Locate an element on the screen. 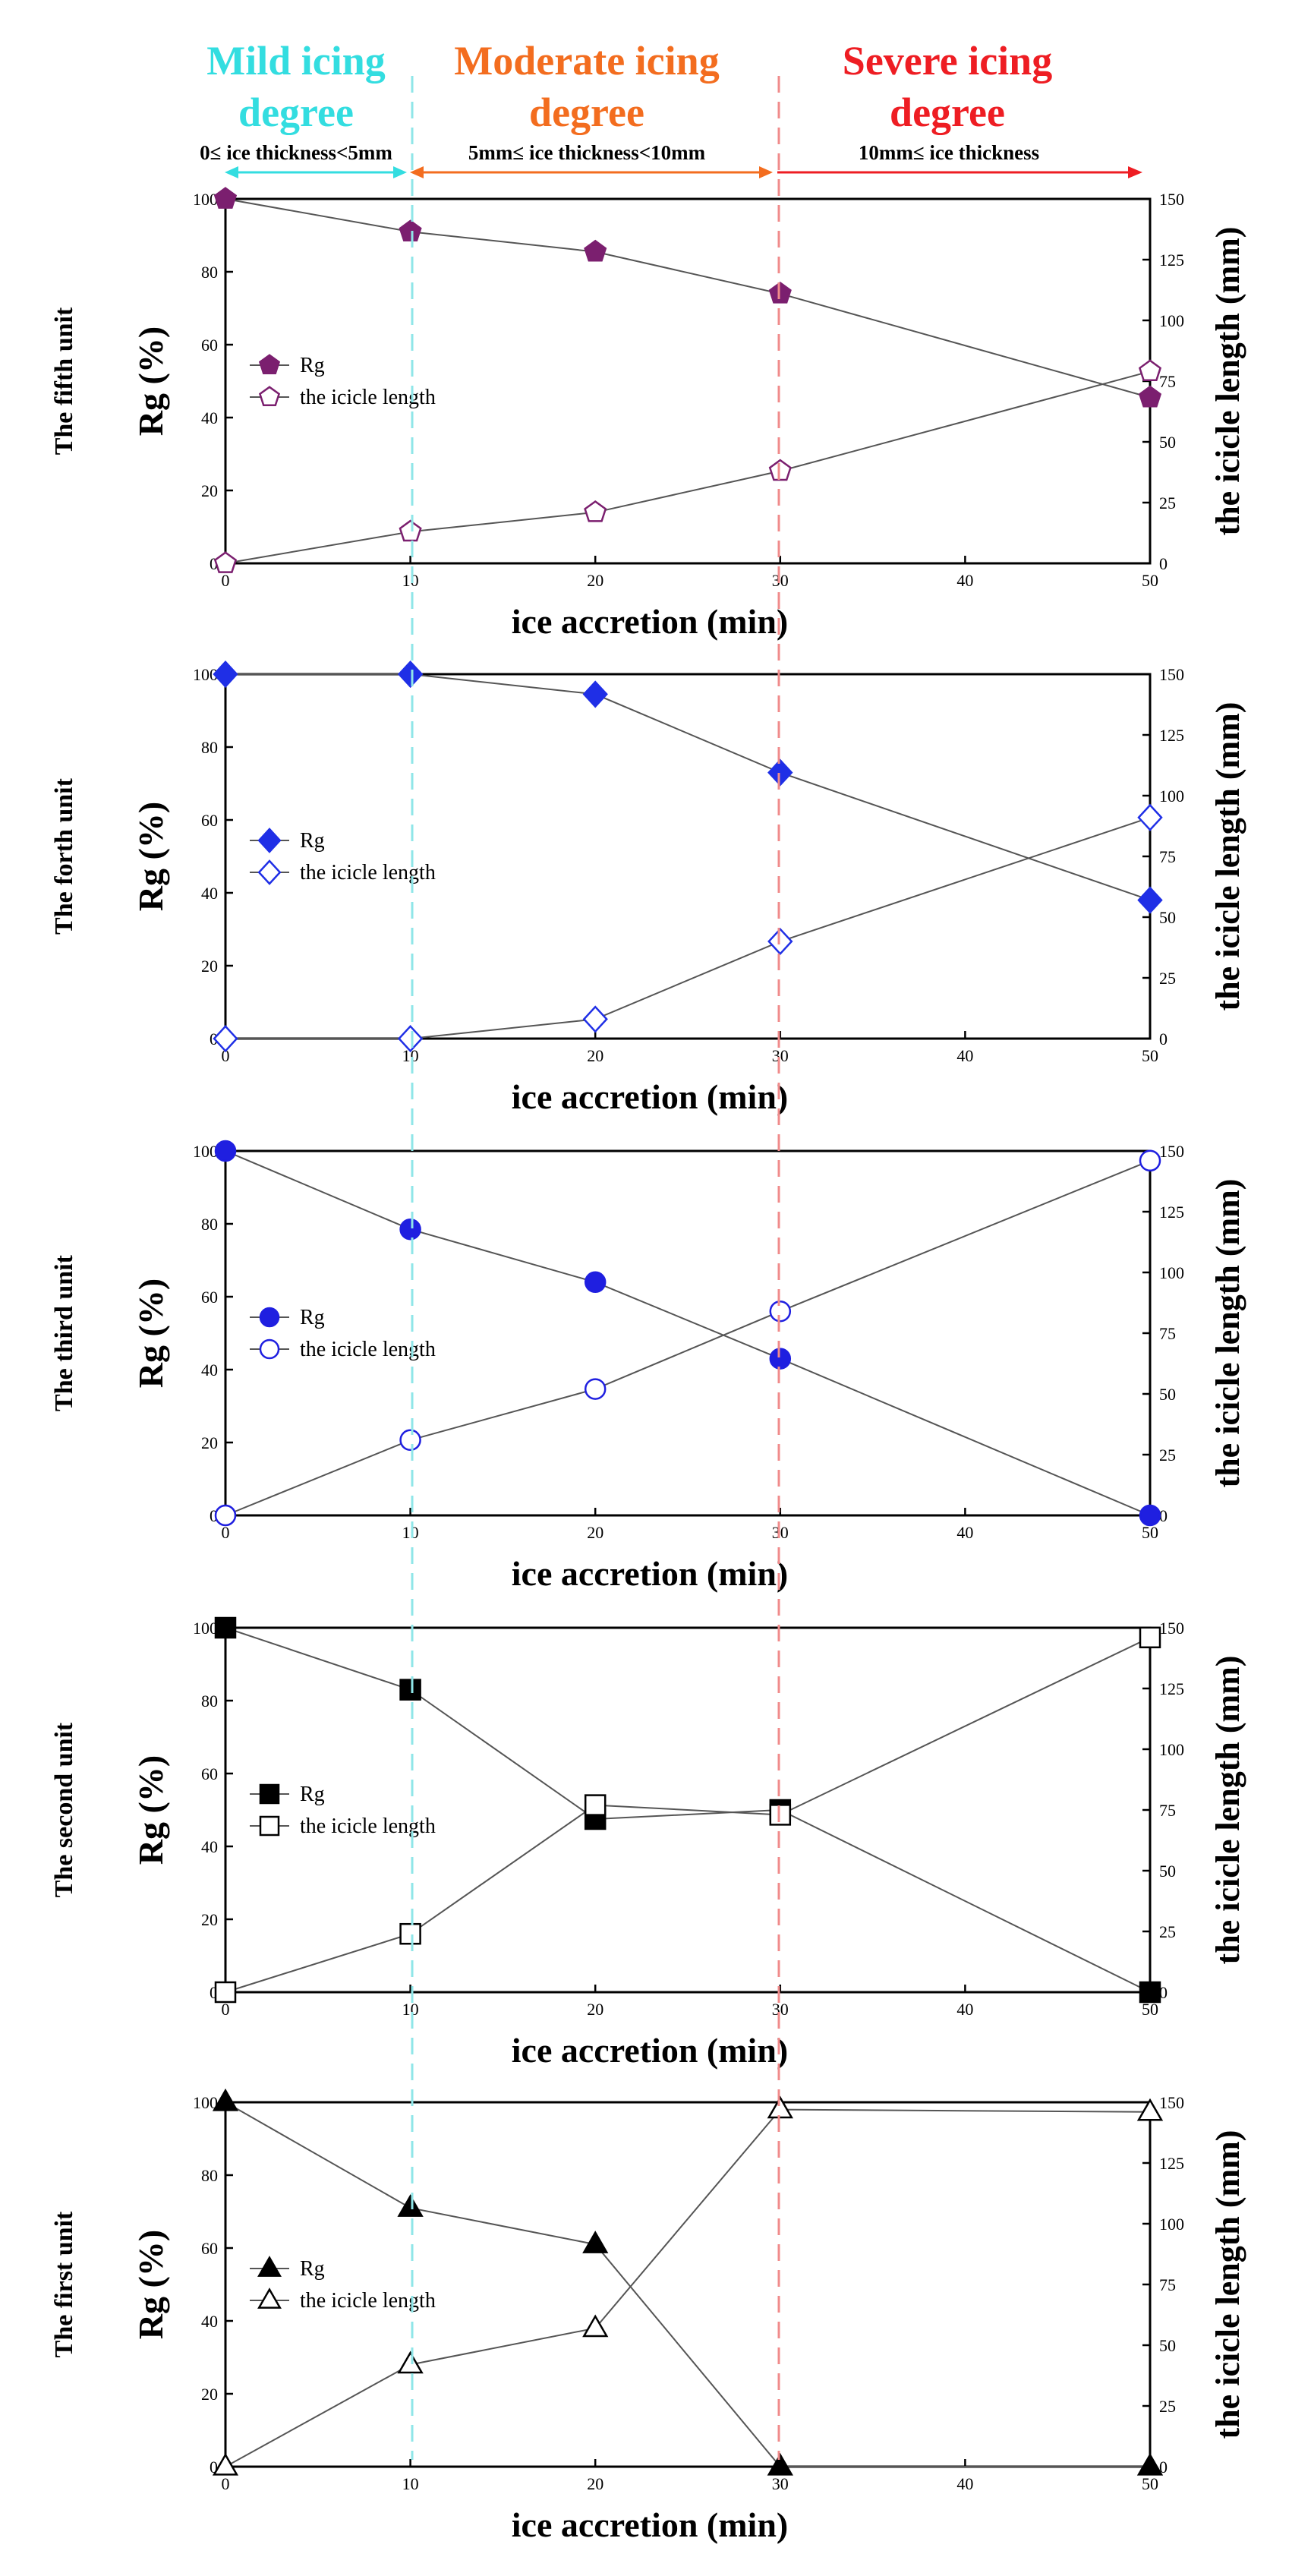  y2-tick-label: 50 is located at coordinates (1167, 1871).